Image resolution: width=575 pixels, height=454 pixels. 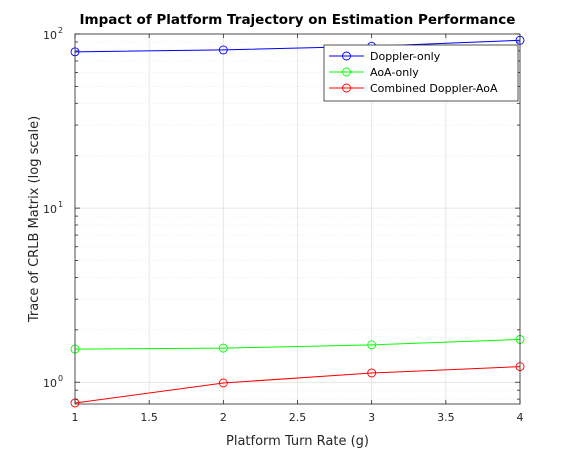 What do you see at coordinates (434, 88) in the screenshot?
I see `legend-label: Combined Doppler-AoA` at bounding box center [434, 88].